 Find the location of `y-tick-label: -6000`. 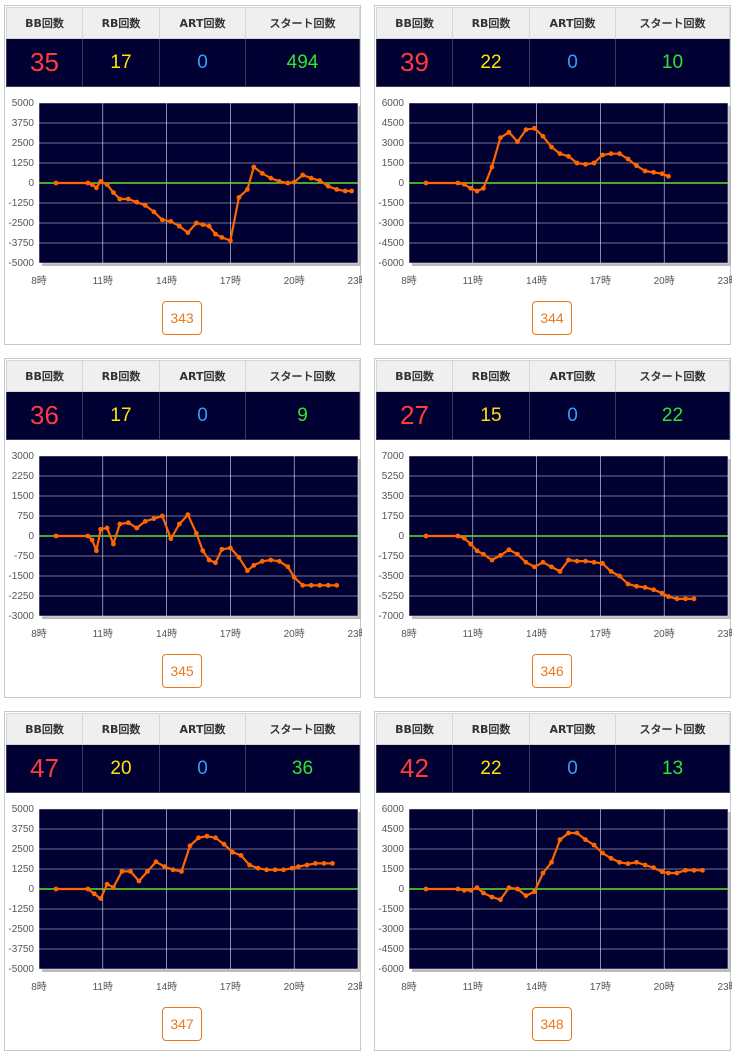

y-tick-label: -6000 is located at coordinates (391, 969).